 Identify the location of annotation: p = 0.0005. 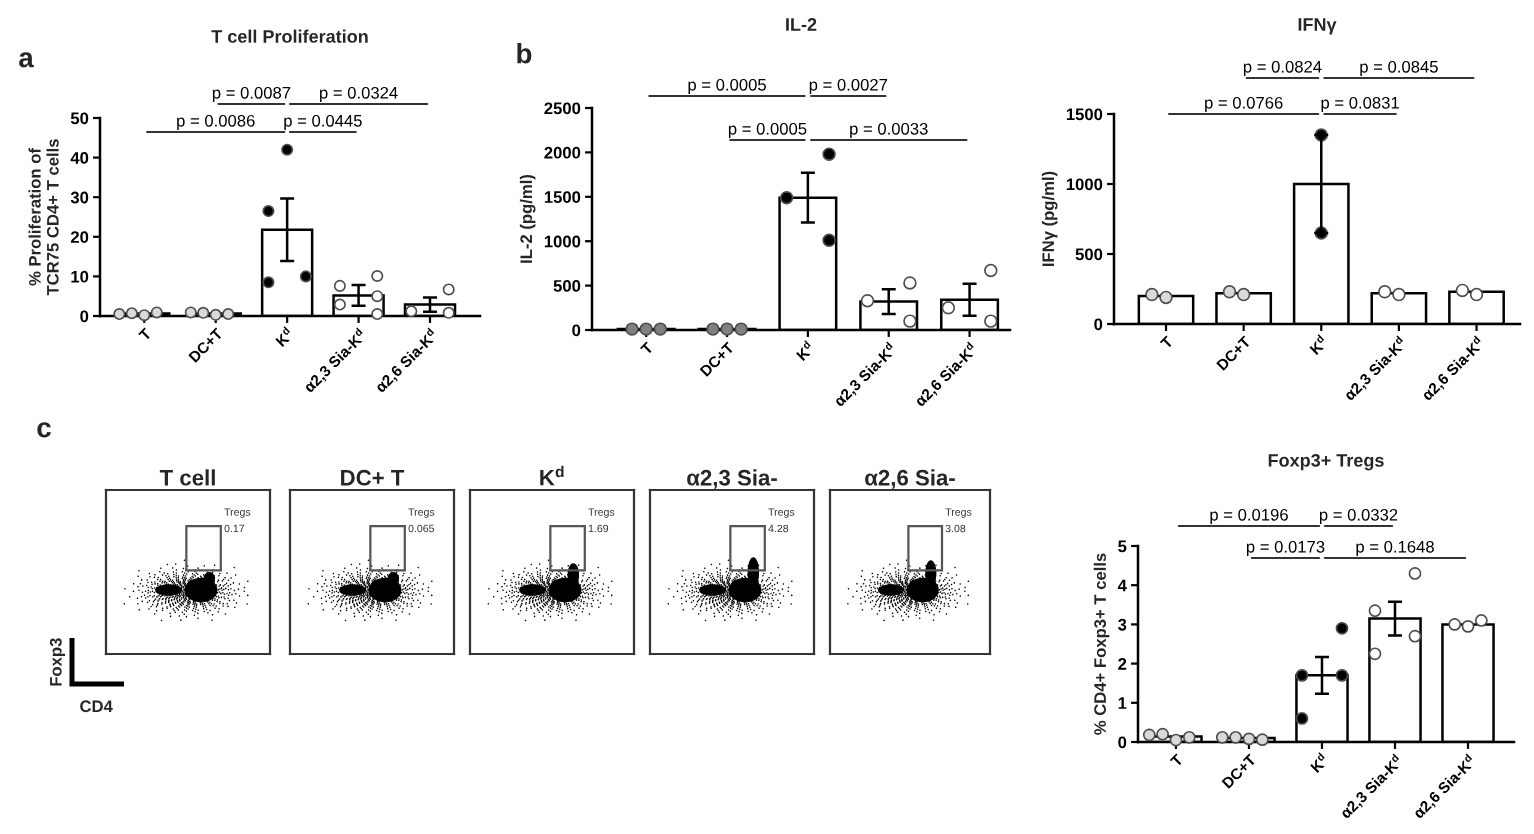
(767, 130).